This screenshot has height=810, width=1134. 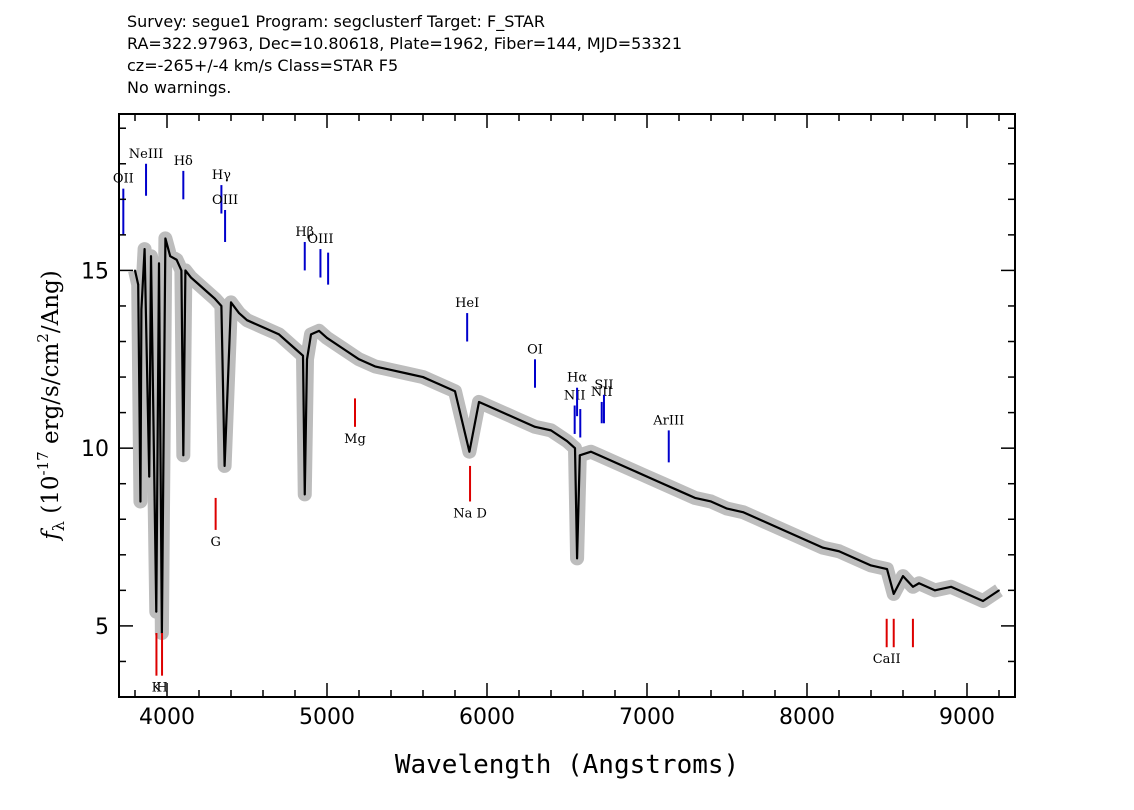 I want to click on absorption-label: Mg, so click(x=355, y=439).